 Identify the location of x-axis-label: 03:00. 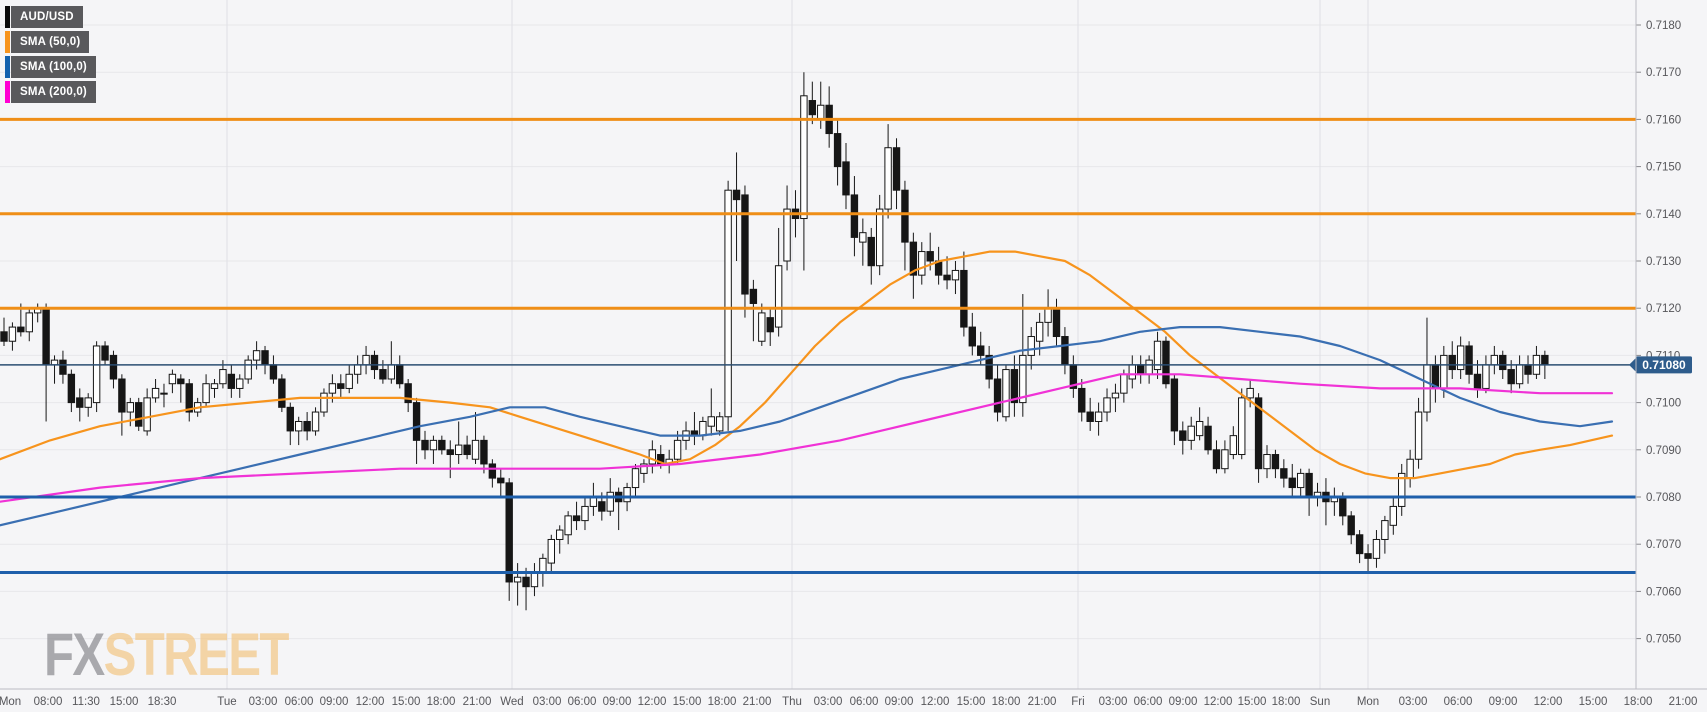
(547, 702).